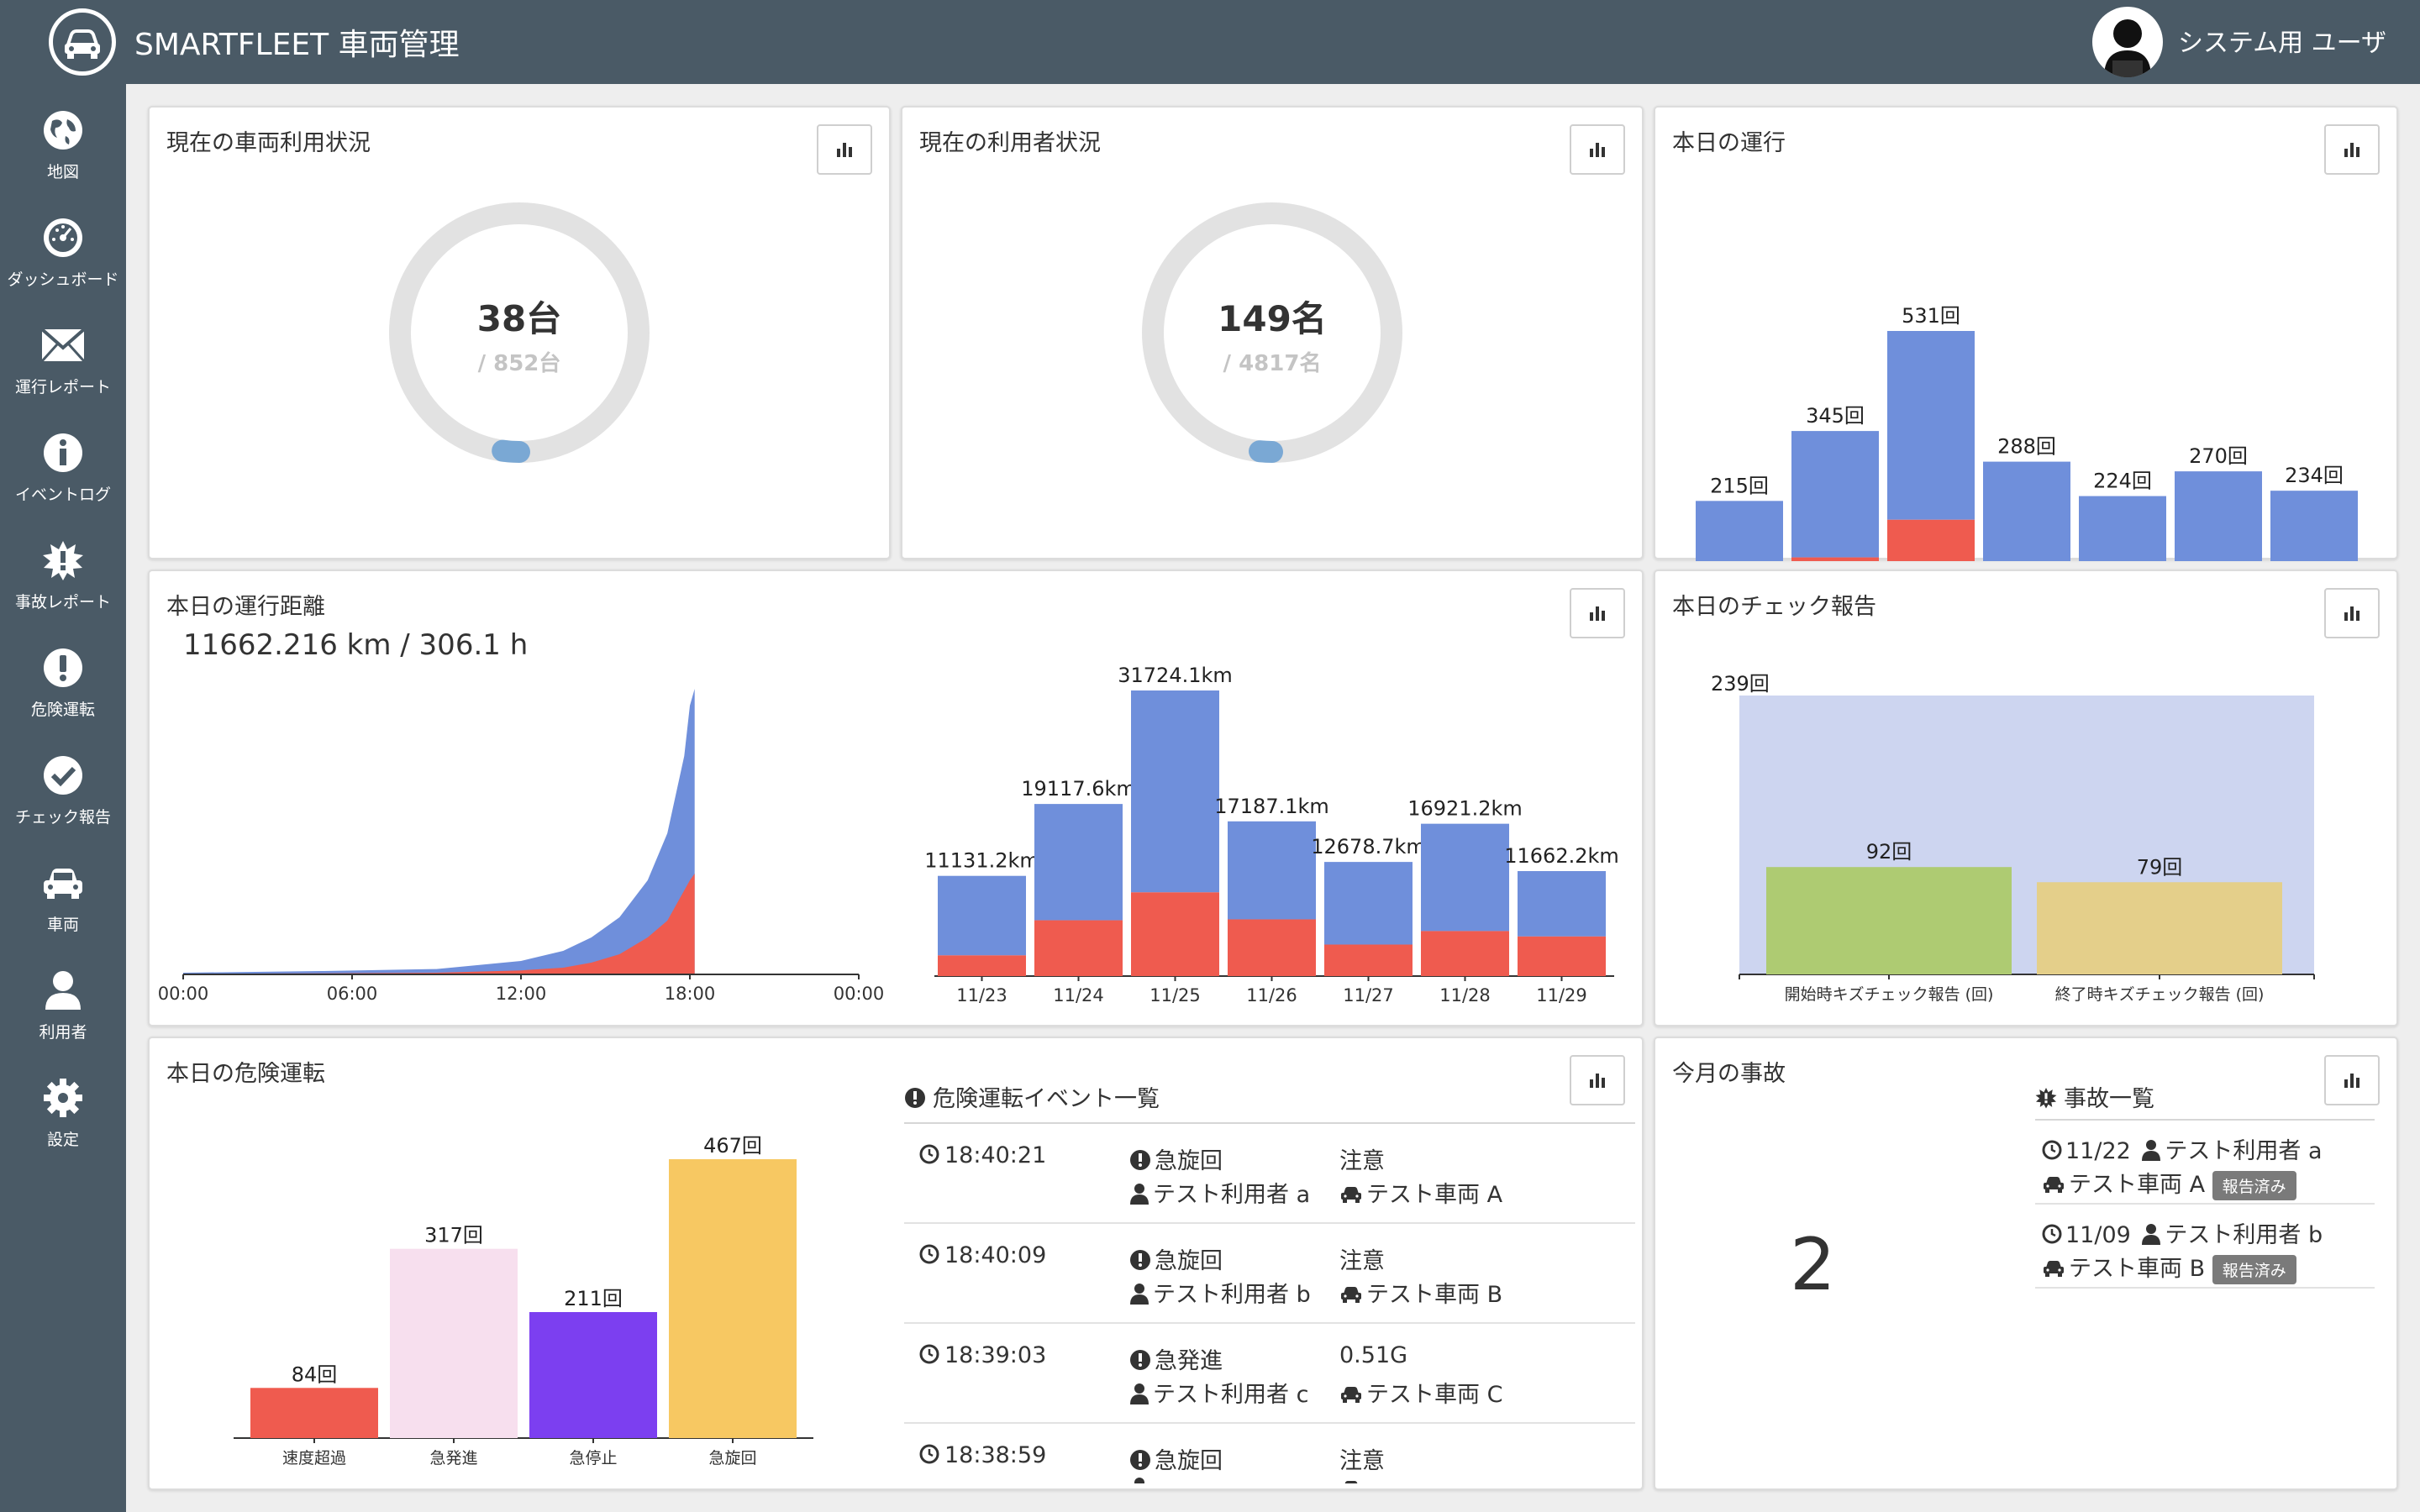 This screenshot has height=1512, width=2420. Describe the element at coordinates (1269, 1453) in the screenshot. I see `event-row: 18:38:59 急旋回 注意` at that location.